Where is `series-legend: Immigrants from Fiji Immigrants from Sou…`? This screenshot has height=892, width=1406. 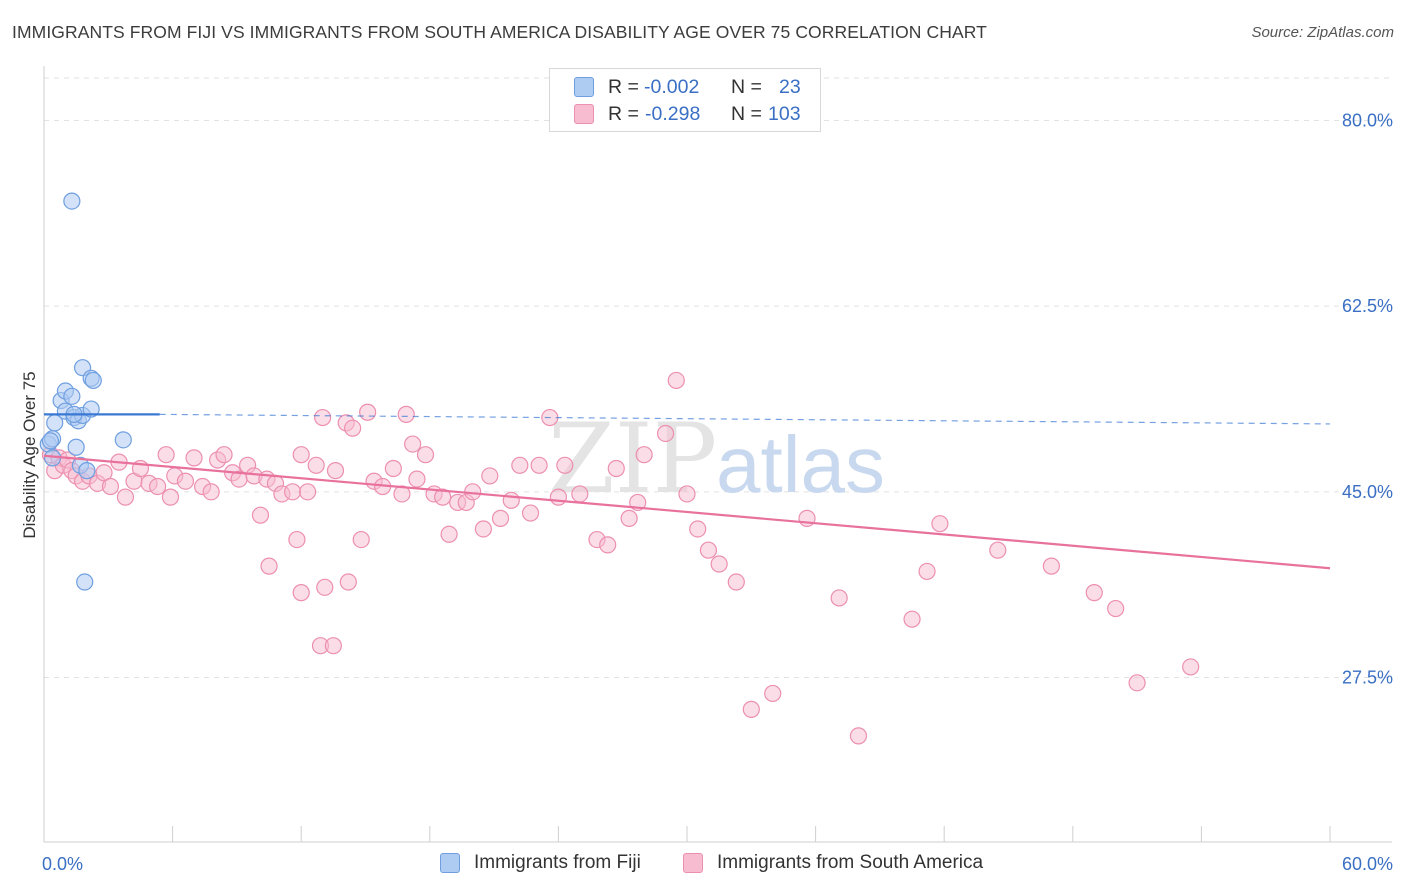 series-legend: Immigrants from Fiji Immigrants from Sou… is located at coordinates (703, 865).